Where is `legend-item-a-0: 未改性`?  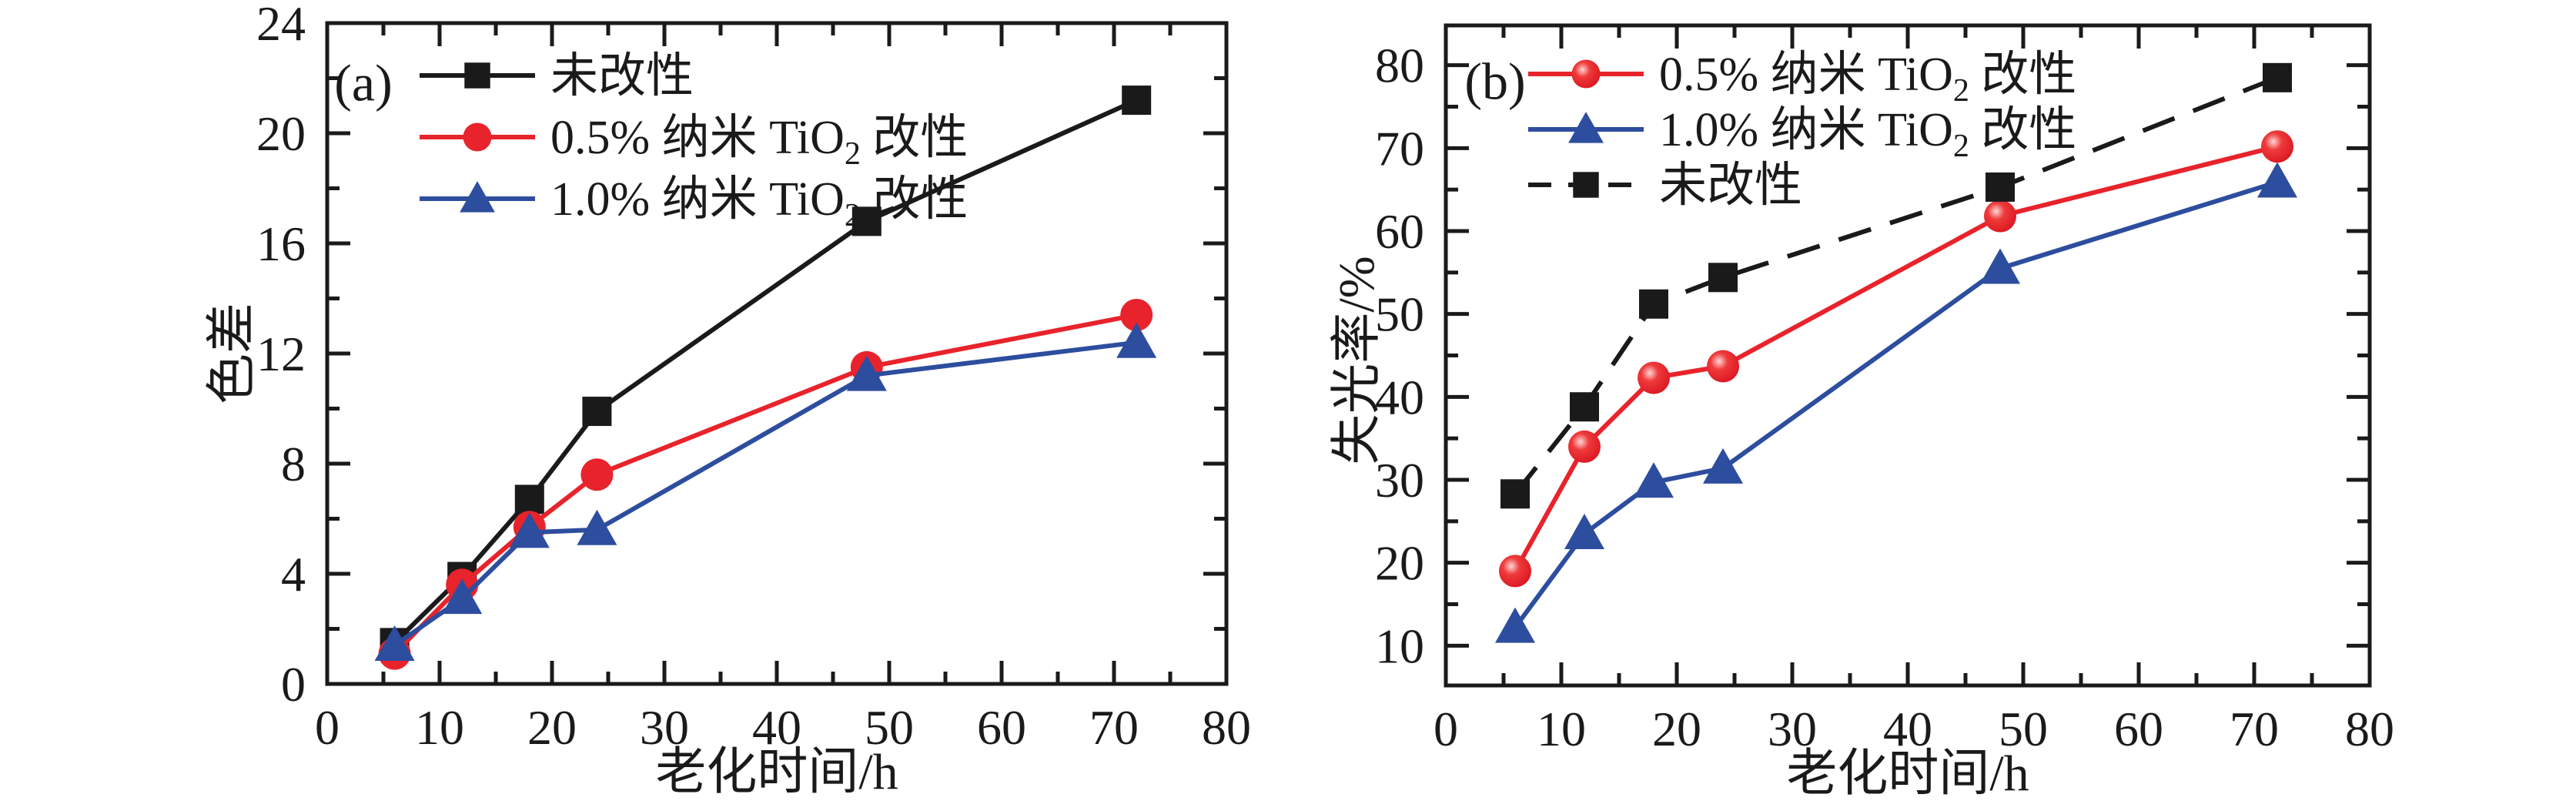
legend-item-a-0: 未改性 is located at coordinates (557, 76).